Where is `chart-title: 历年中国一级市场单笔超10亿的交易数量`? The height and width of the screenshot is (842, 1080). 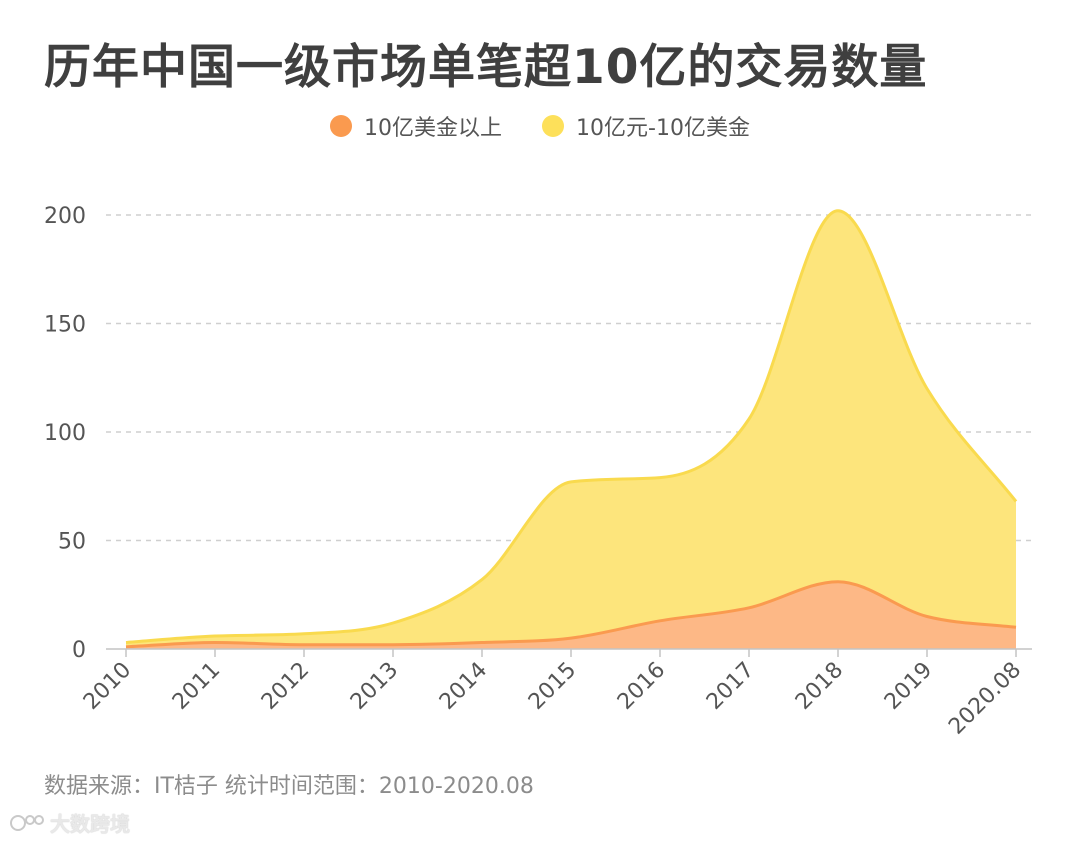 chart-title: 历年中国一级市场单笔超10亿的交易数量 is located at coordinates (486, 67).